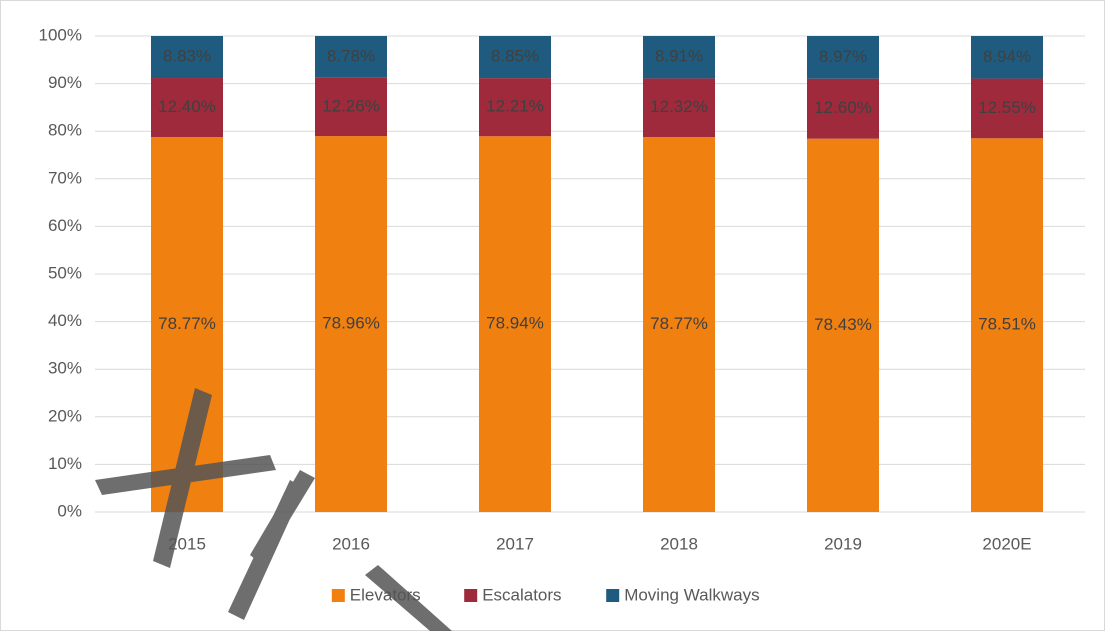  I want to click on y-tick-label: 50%, so click(65, 272).